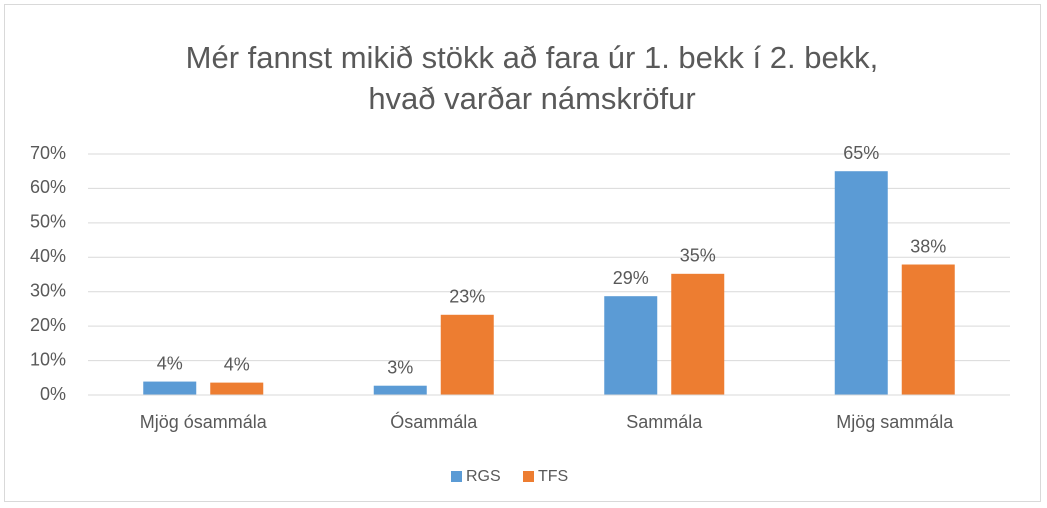 This screenshot has width=1047, height=508. I want to click on y-tick-label: 10%, so click(48, 359).